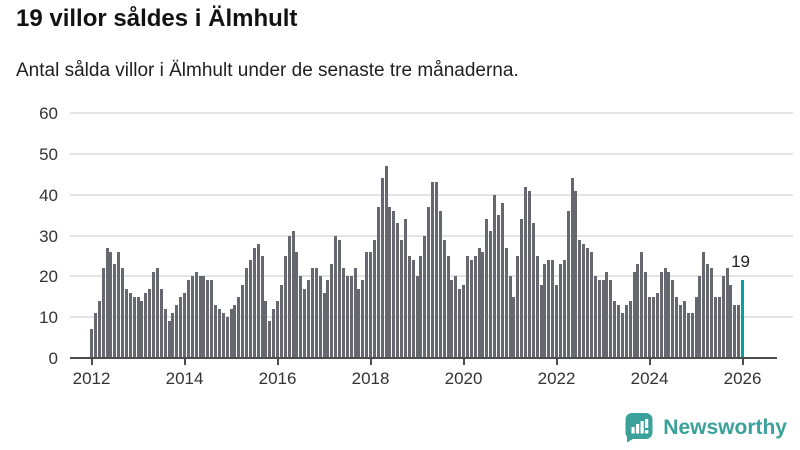  I want to click on y-axis-label: 40, so click(48, 195).